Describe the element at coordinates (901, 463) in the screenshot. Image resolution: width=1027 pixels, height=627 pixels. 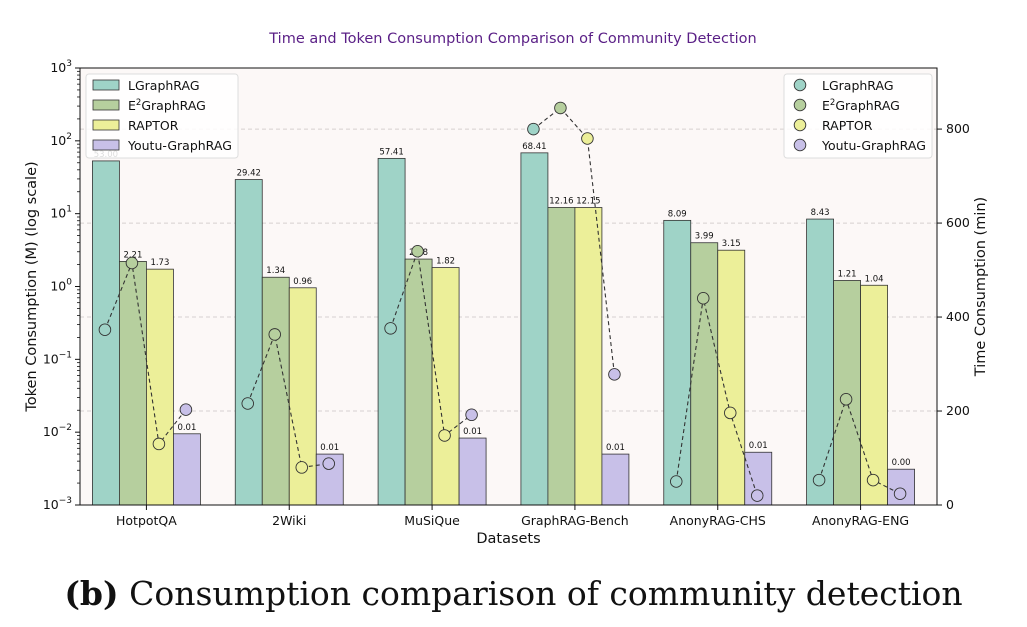
I see `bar-value-label: 0.00` at that location.